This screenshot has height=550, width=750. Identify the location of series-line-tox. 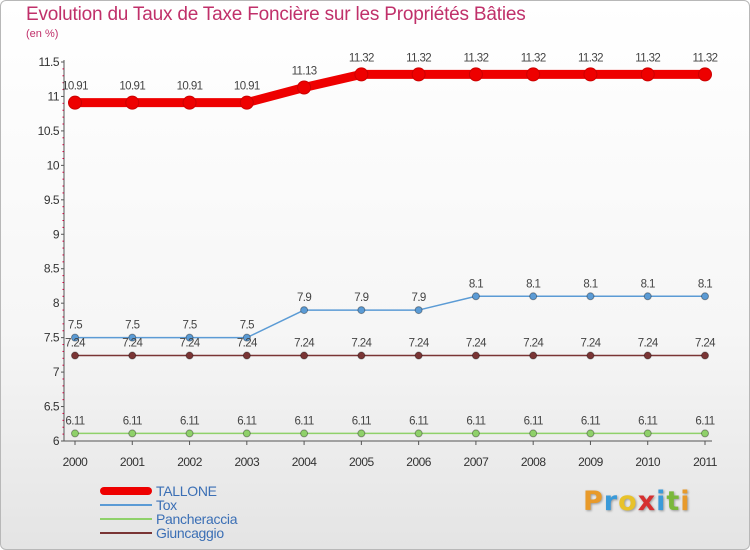
(390, 317).